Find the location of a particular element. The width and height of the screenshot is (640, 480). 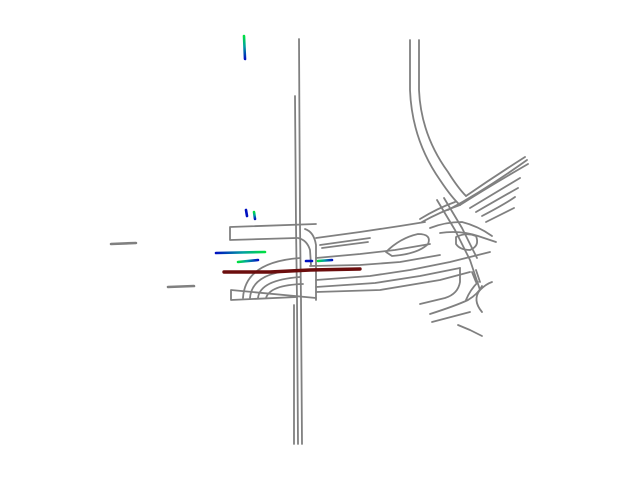

ego-trajectory is located at coordinates (292, 270).